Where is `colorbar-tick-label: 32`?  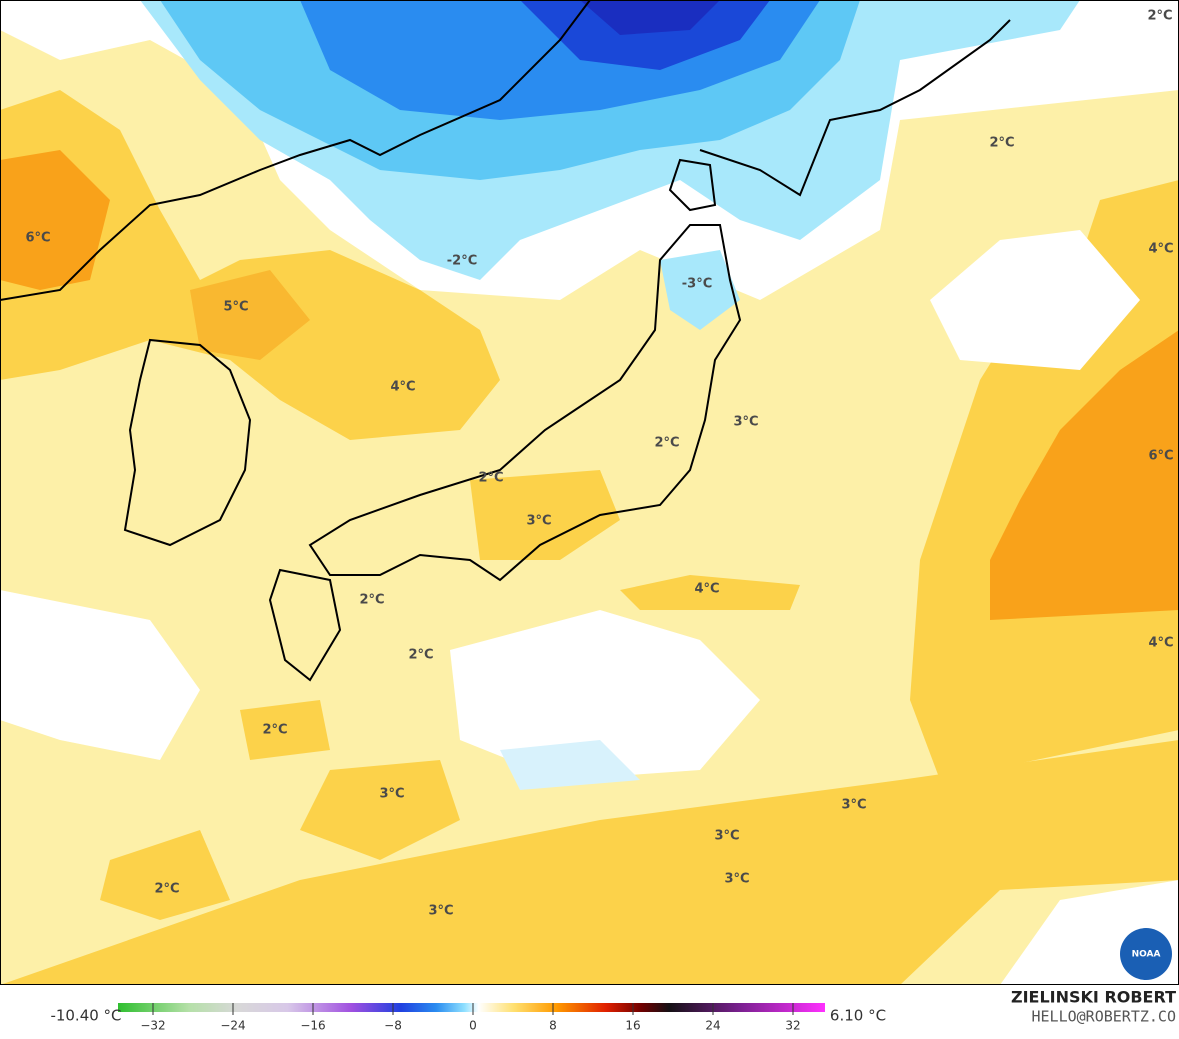 colorbar-tick-label: 32 is located at coordinates (792, 1026).